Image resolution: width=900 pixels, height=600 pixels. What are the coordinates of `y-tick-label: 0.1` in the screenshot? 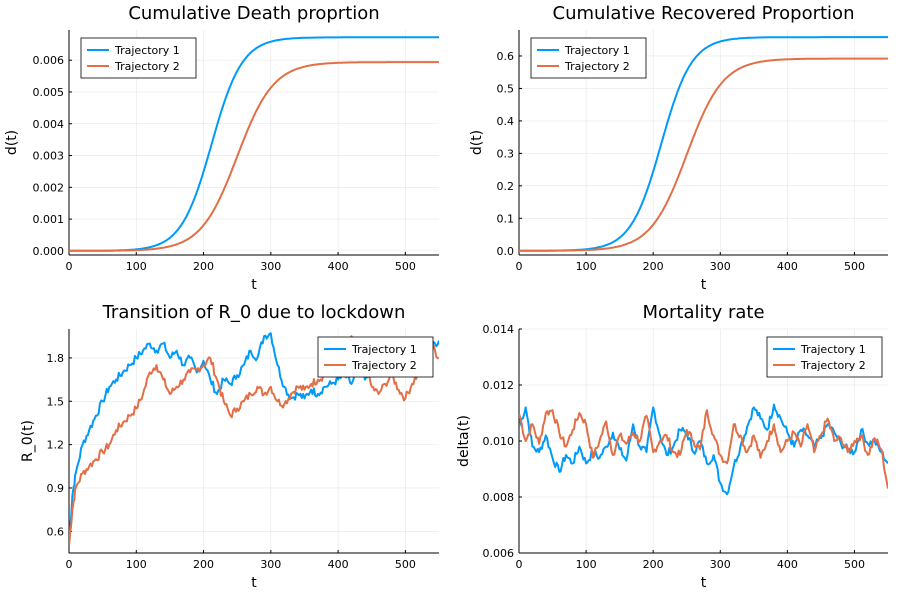 It's located at (506, 218).